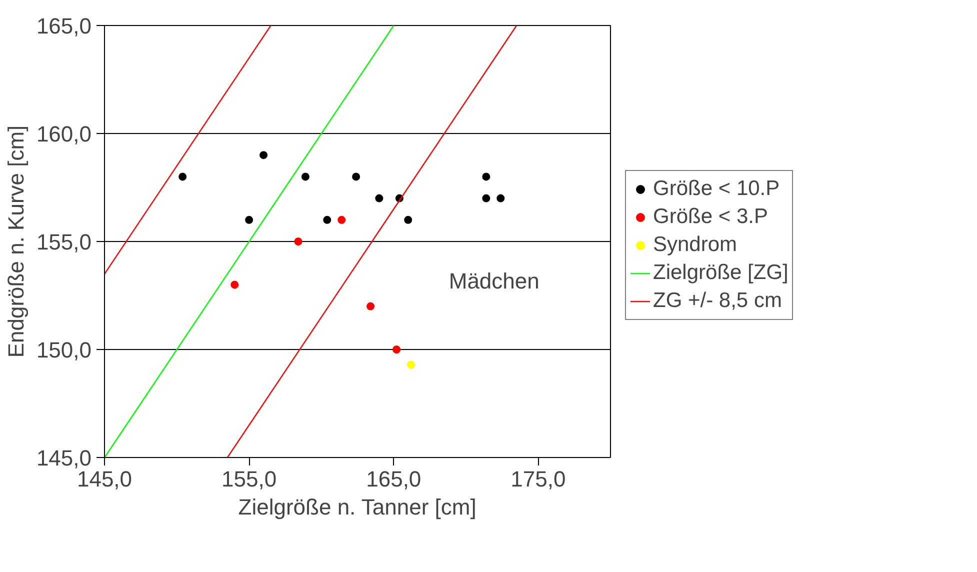 Image resolution: width=977 pixels, height=572 pixels. I want to click on y-tick-label: 155,0, so click(64, 242).